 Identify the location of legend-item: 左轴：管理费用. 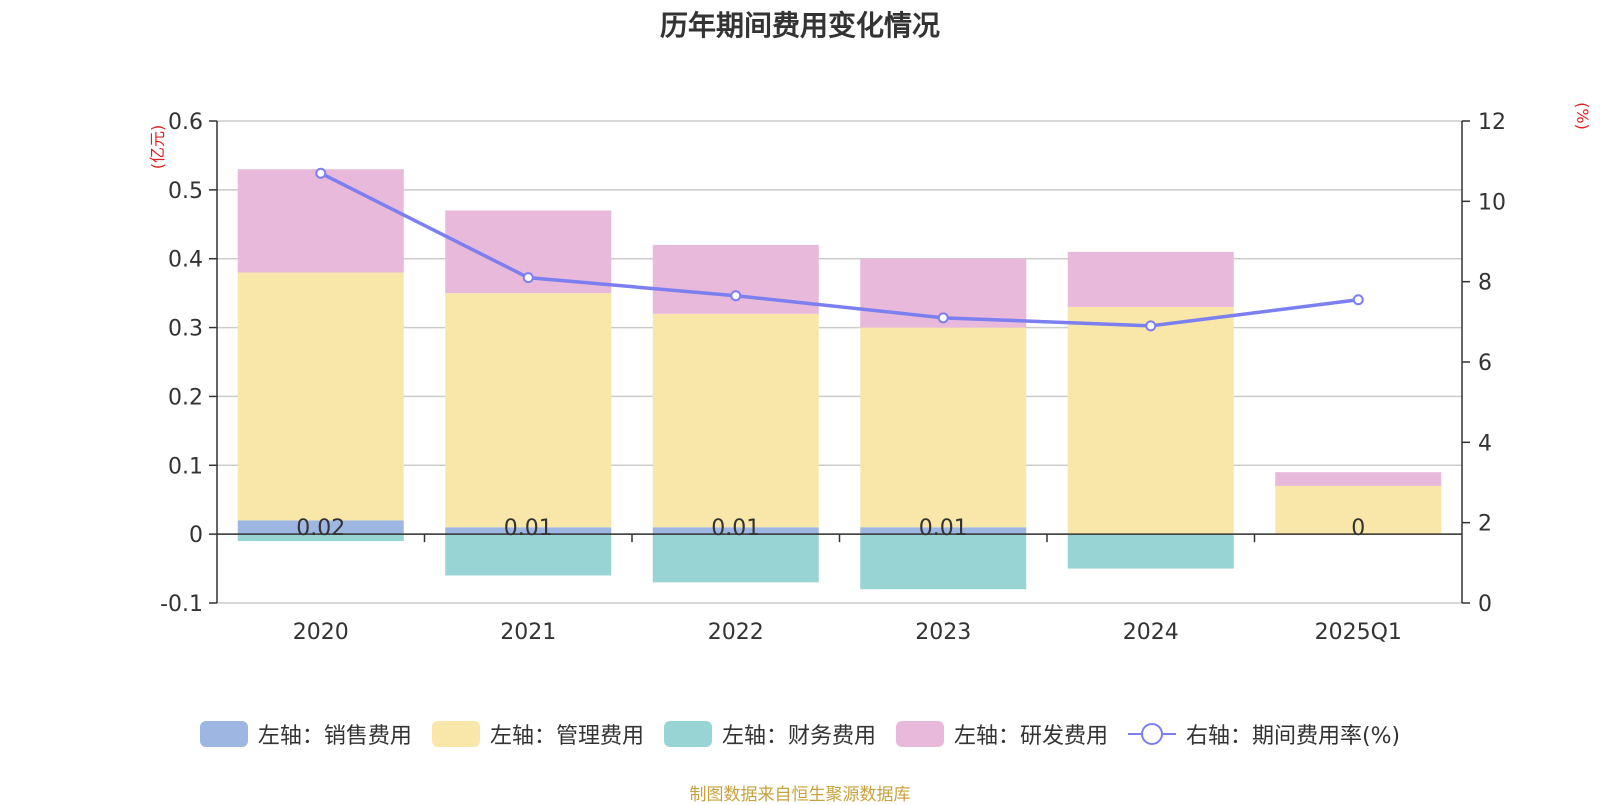
(537, 734).